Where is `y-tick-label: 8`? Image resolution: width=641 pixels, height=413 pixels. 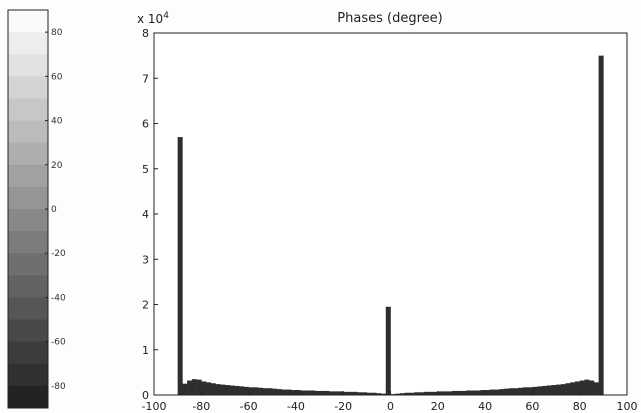 y-tick-label: 8 is located at coordinates (145, 33).